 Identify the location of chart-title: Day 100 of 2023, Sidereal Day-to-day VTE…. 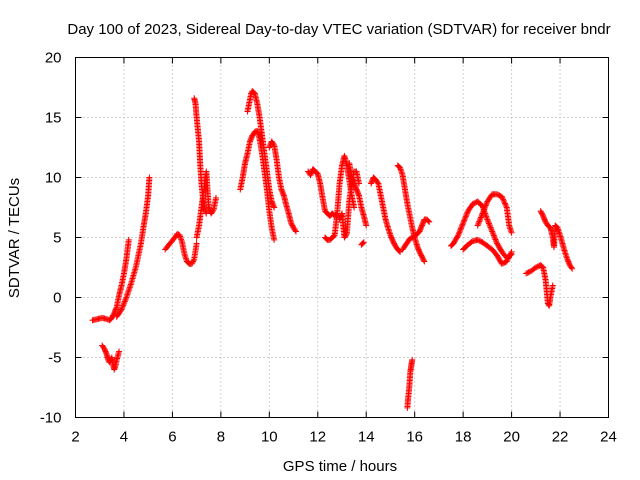
(338, 29).